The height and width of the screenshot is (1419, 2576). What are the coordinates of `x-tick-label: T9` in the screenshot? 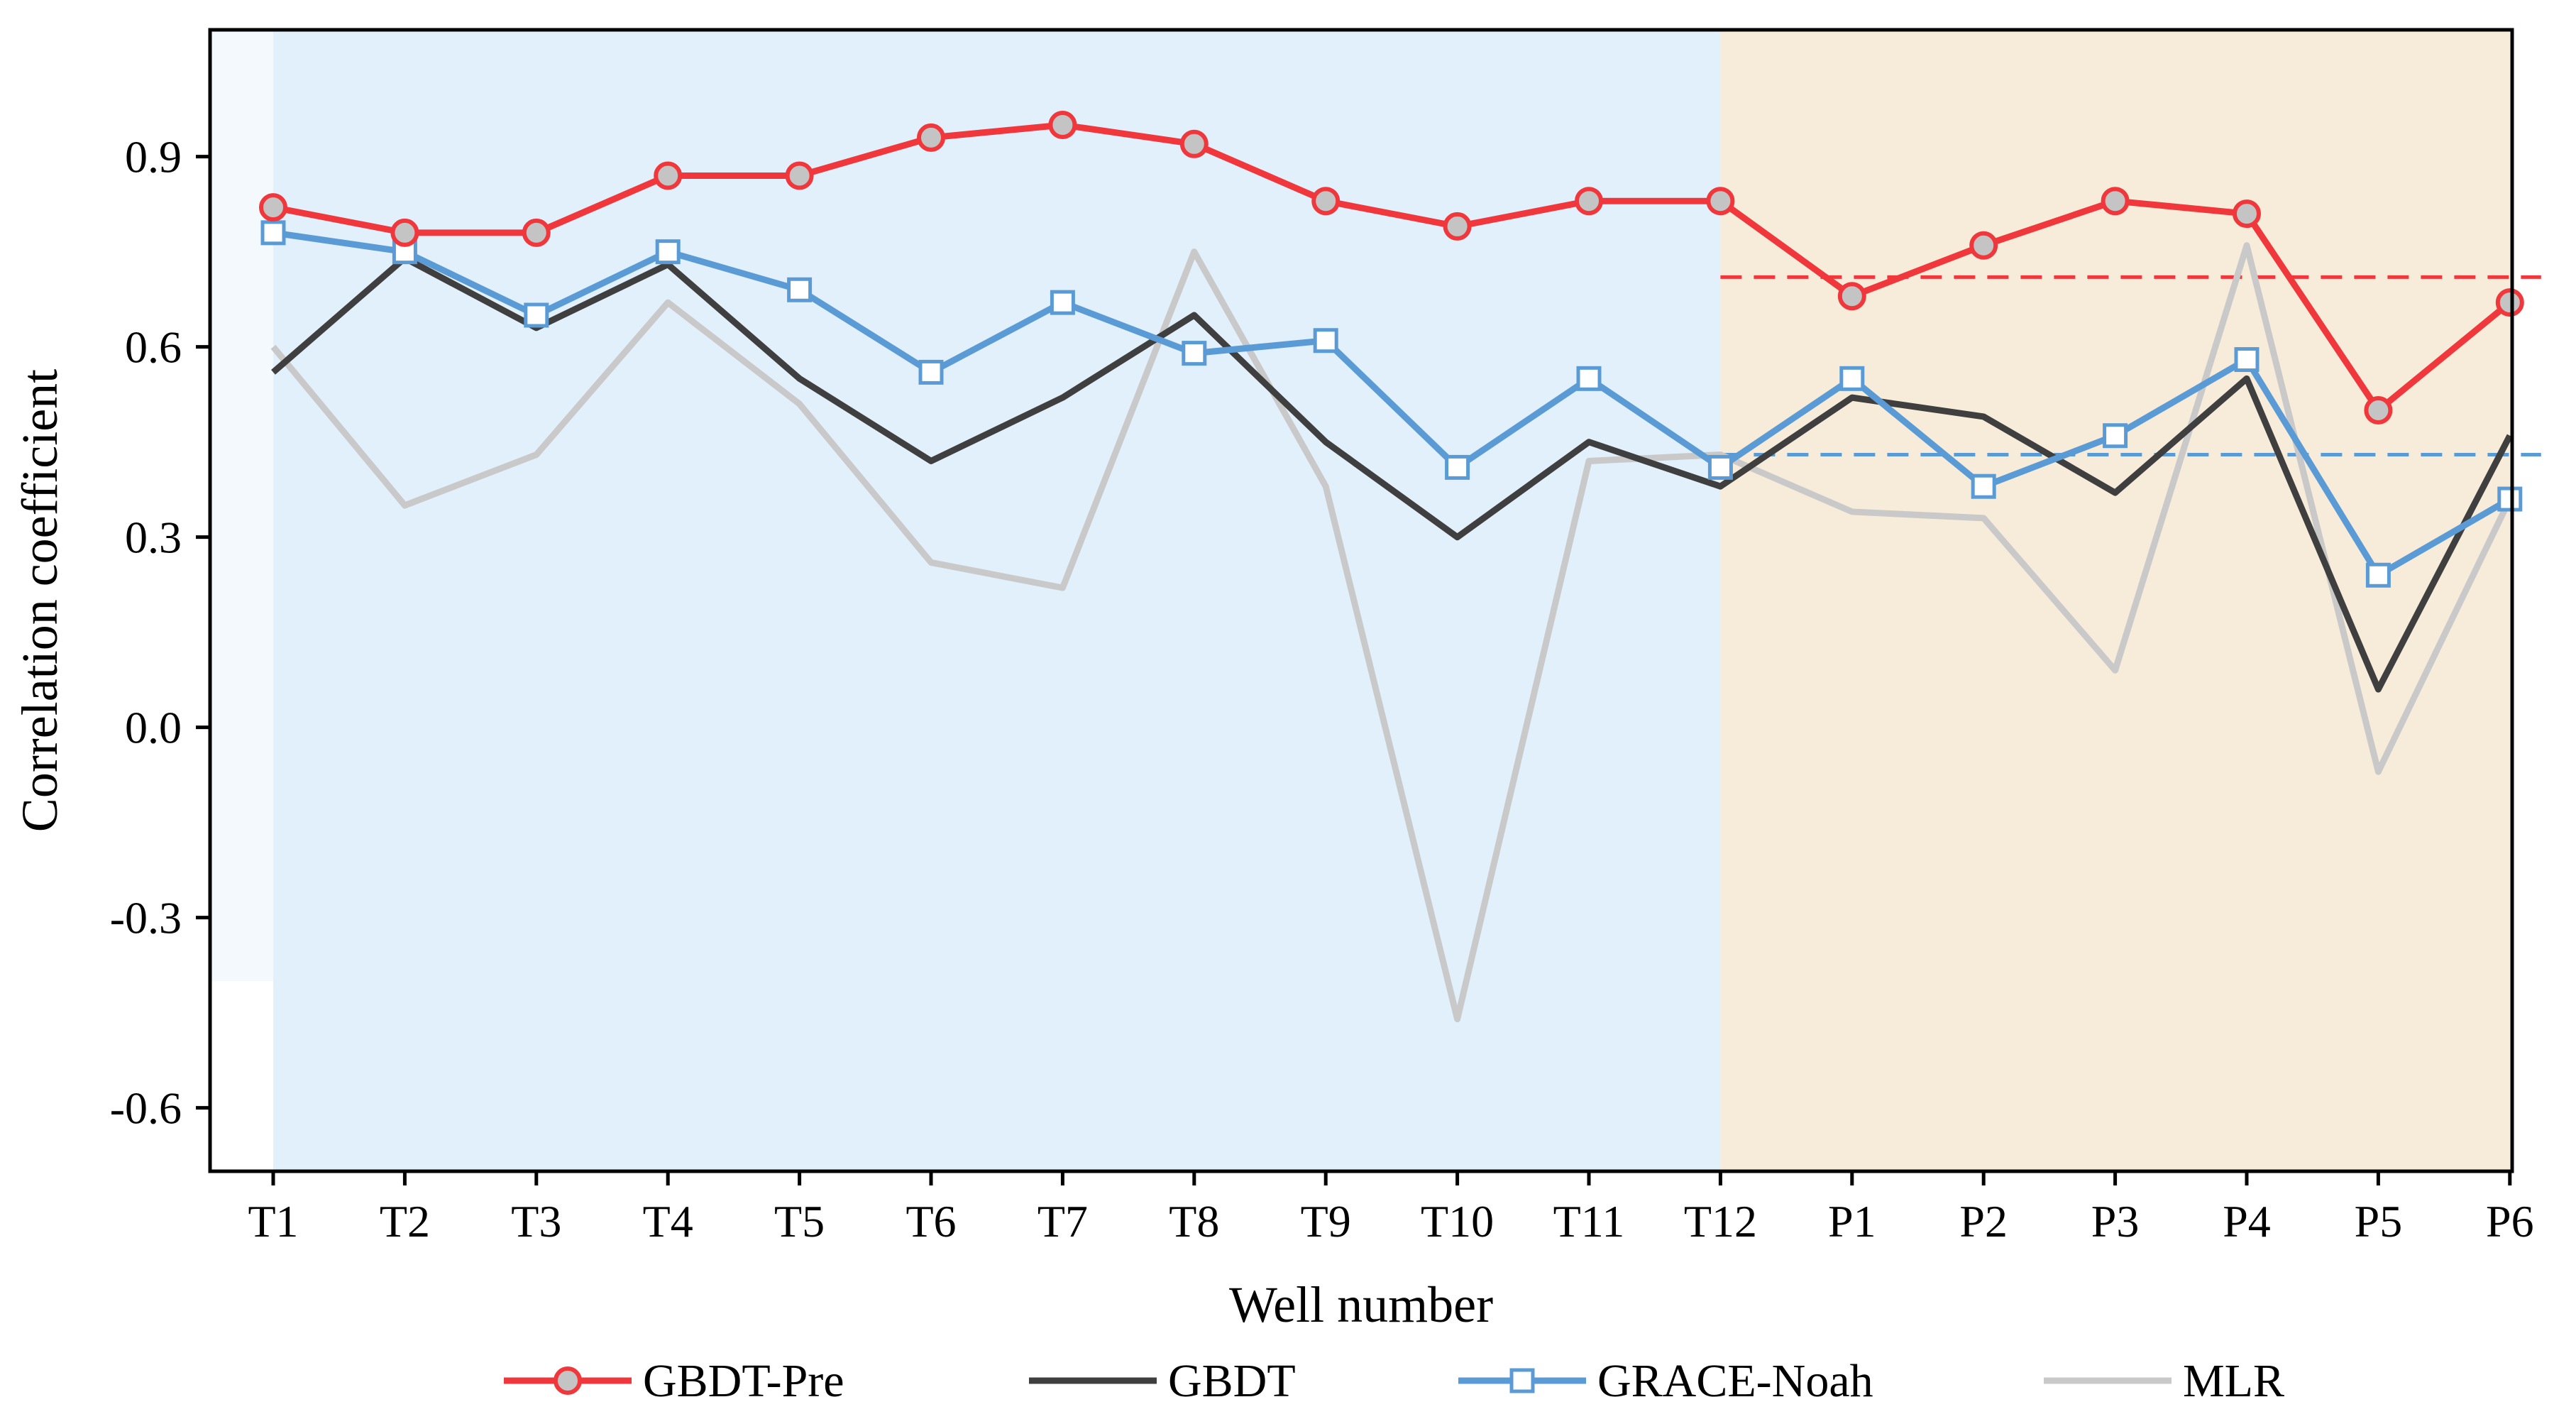 It's located at (1326, 1221).